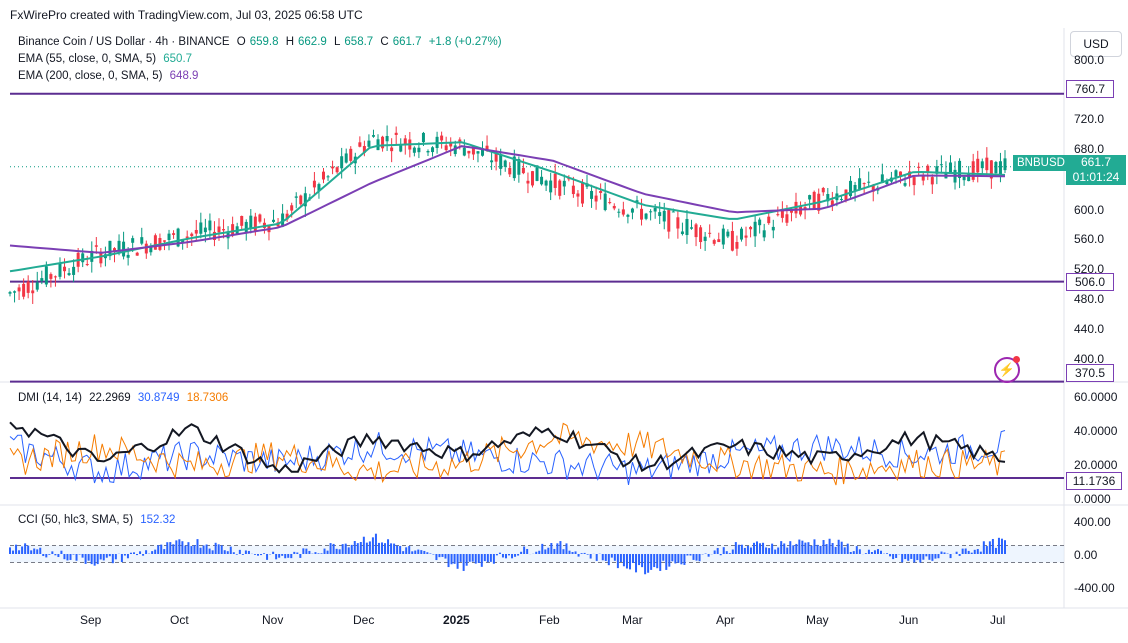 The image size is (1128, 643). Describe the element at coordinates (507, 447) in the screenshot. I see `adx-line` at that location.